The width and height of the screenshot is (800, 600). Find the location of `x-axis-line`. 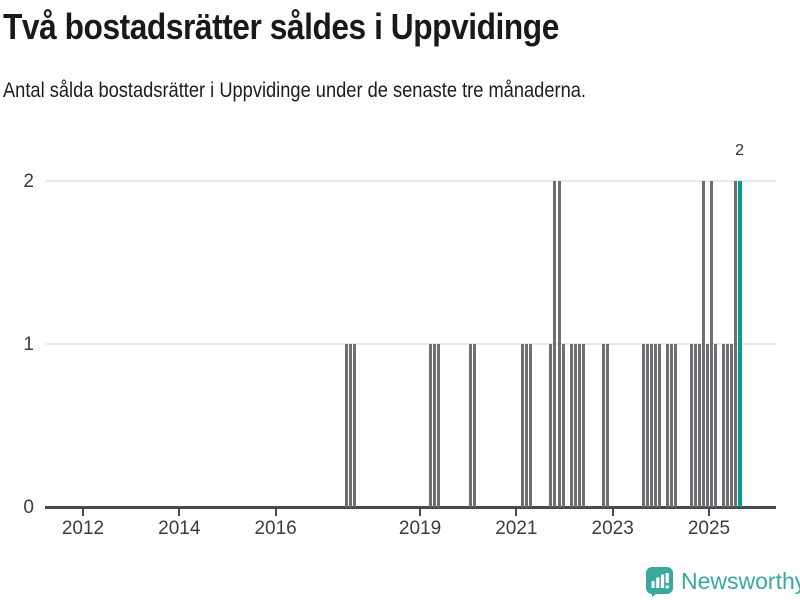

x-axis-line is located at coordinates (410, 507).